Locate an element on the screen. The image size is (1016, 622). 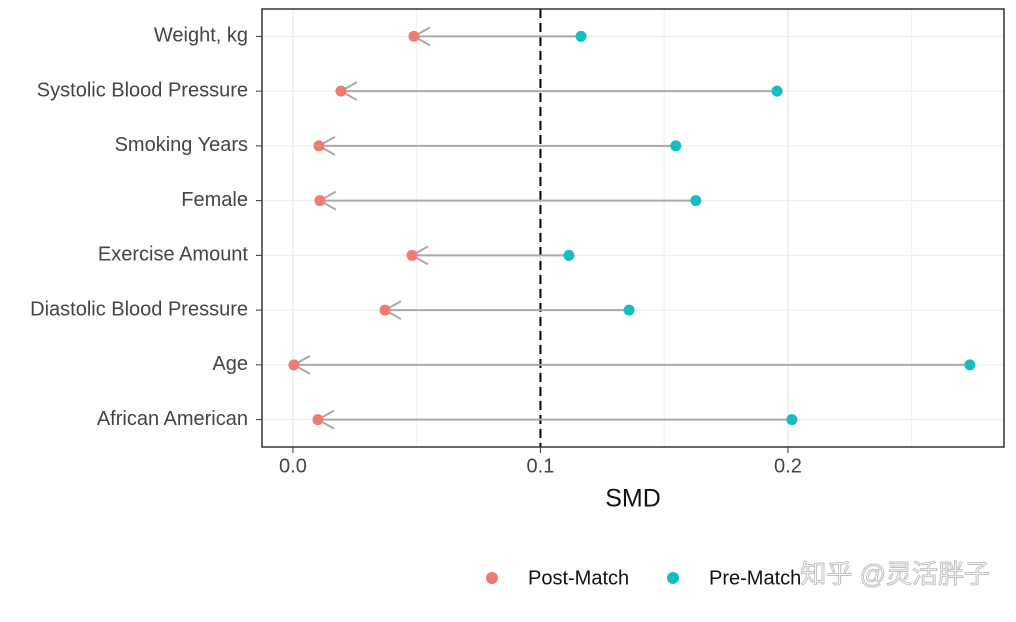
x-tick-label: 0.0 is located at coordinates (293, 466).